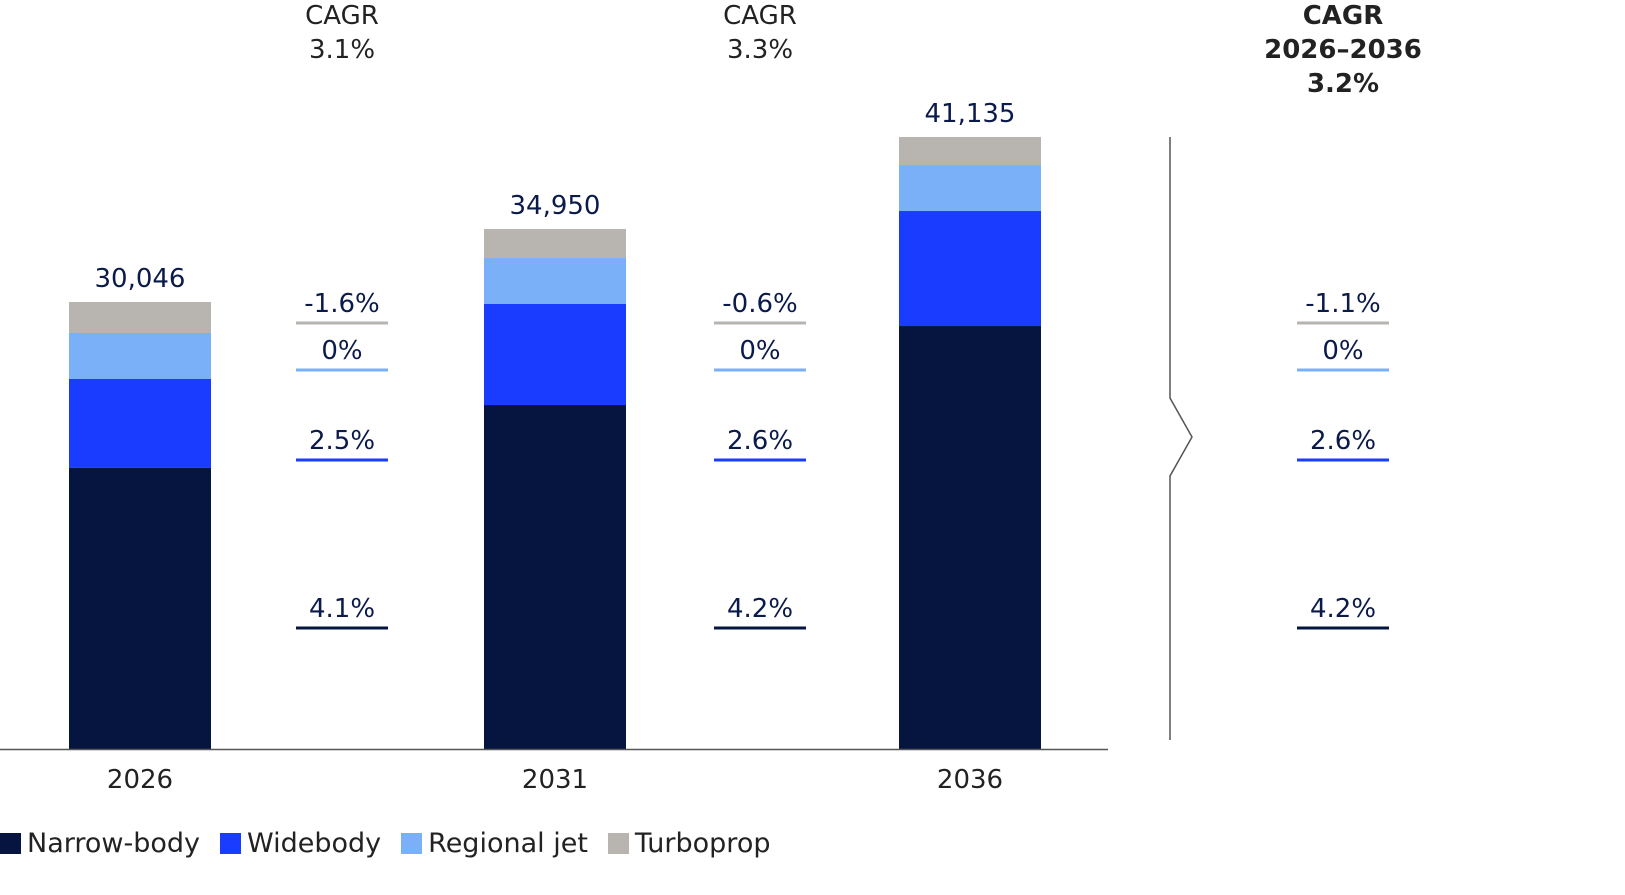 The width and height of the screenshot is (1625, 895). What do you see at coordinates (760, 50) in the screenshot?
I see `cagr-title: 3.3%` at bounding box center [760, 50].